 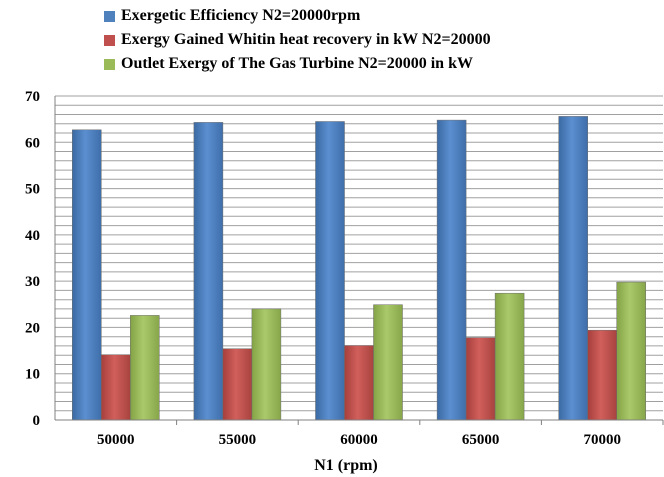 I want to click on y-tick-label: 30, so click(x=32, y=282).